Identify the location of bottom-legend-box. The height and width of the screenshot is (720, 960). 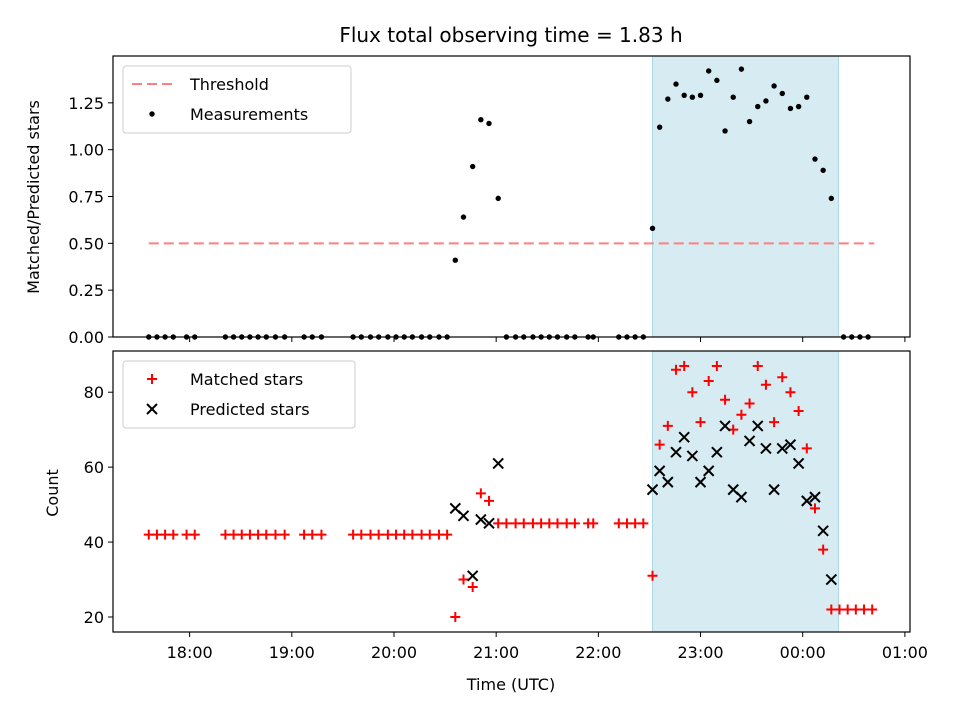
(239, 394).